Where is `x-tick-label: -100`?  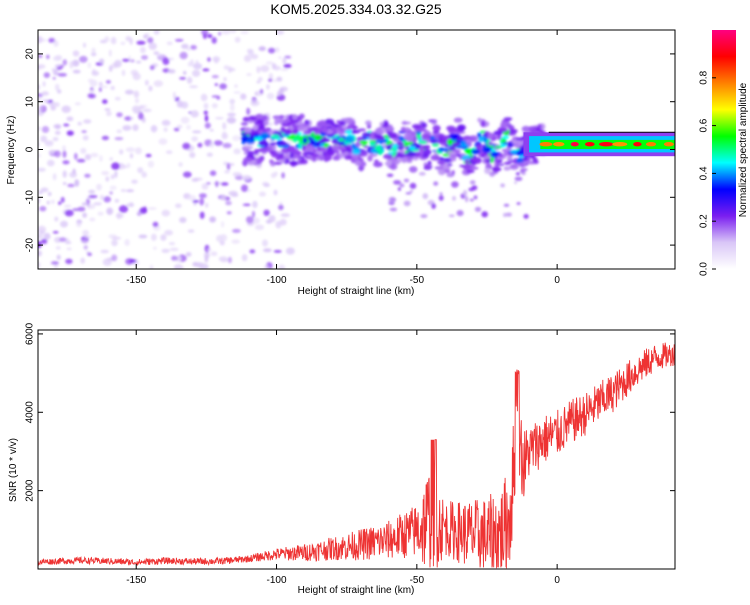 x-tick-label: -100 is located at coordinates (277, 580).